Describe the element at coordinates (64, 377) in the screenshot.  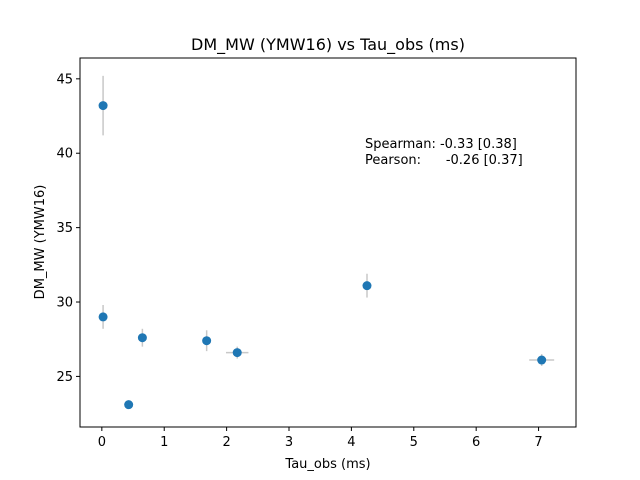
I see `y-tick-label: 25` at that location.